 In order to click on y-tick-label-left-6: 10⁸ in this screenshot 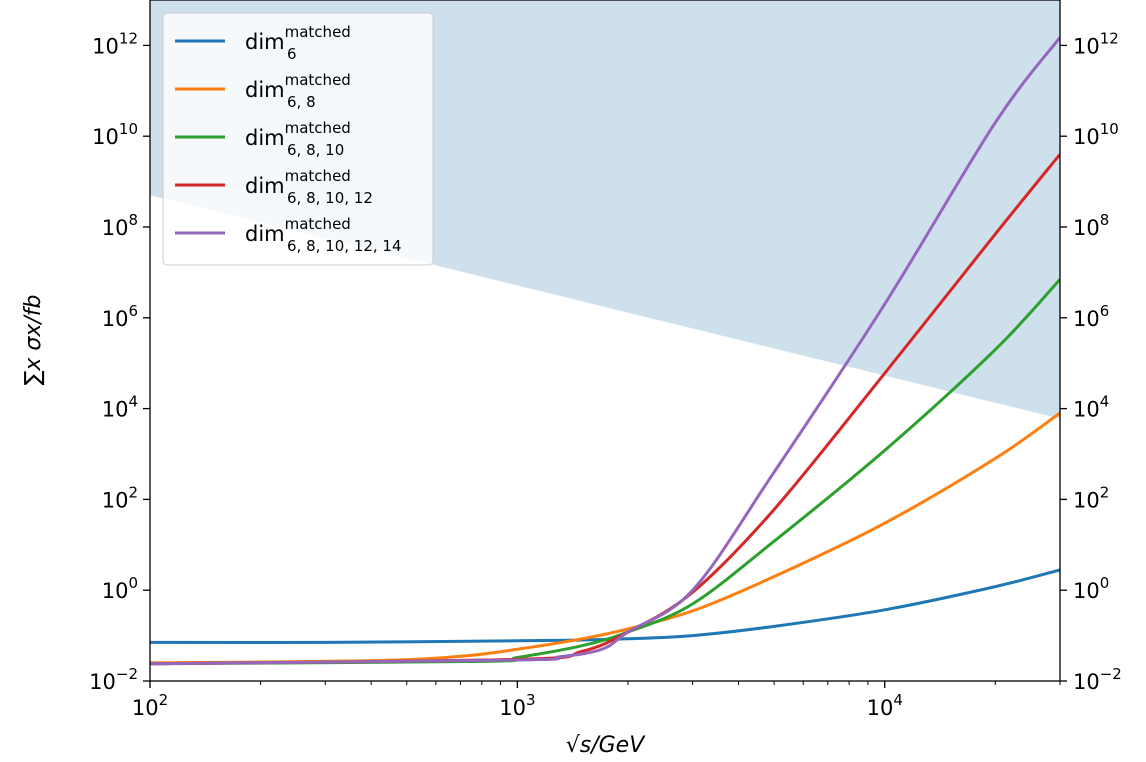, I will do `click(120, 225)`.